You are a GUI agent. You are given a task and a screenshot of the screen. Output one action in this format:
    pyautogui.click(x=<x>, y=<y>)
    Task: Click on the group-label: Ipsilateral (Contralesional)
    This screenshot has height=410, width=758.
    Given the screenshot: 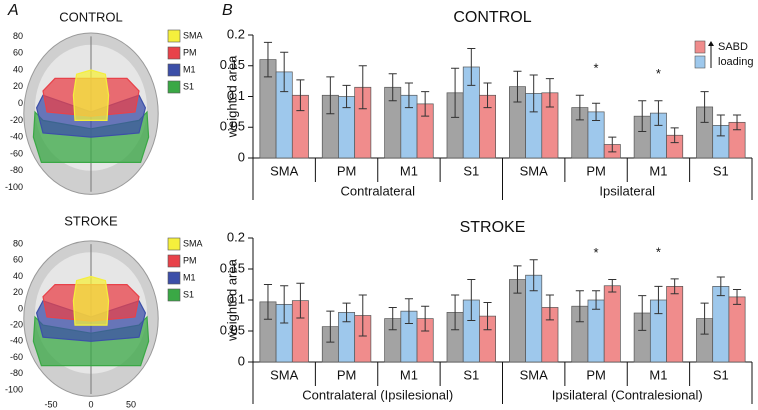 What is the action you would take?
    pyautogui.click(x=627, y=394)
    